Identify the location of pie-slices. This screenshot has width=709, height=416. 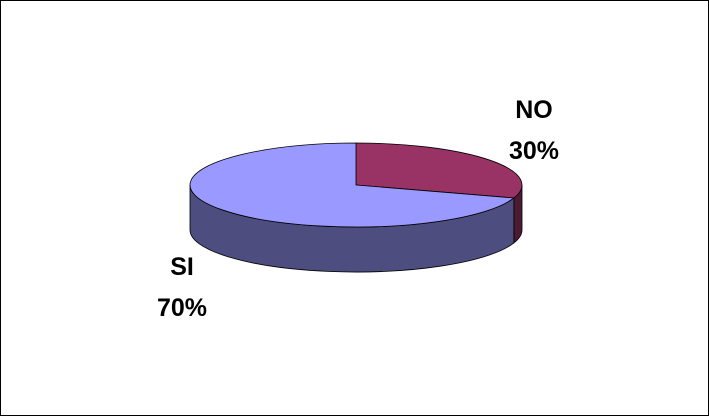
(356, 185).